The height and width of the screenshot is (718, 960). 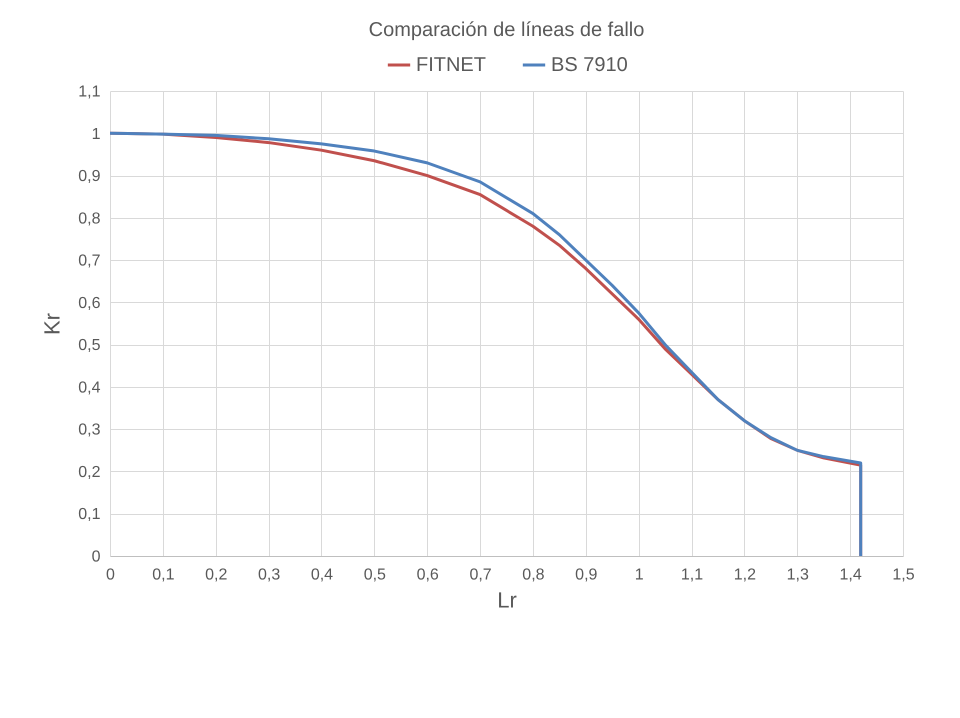 What do you see at coordinates (89, 472) in the screenshot?
I see `y-tick-label: 0,2` at bounding box center [89, 472].